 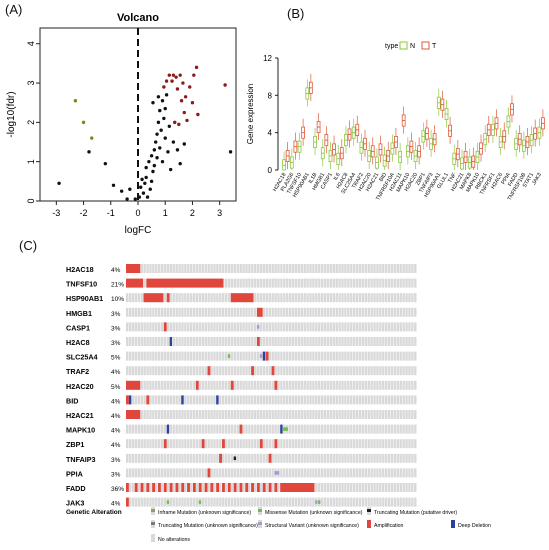 I want to click on y-tick-label: 3, so click(x=31, y=83).